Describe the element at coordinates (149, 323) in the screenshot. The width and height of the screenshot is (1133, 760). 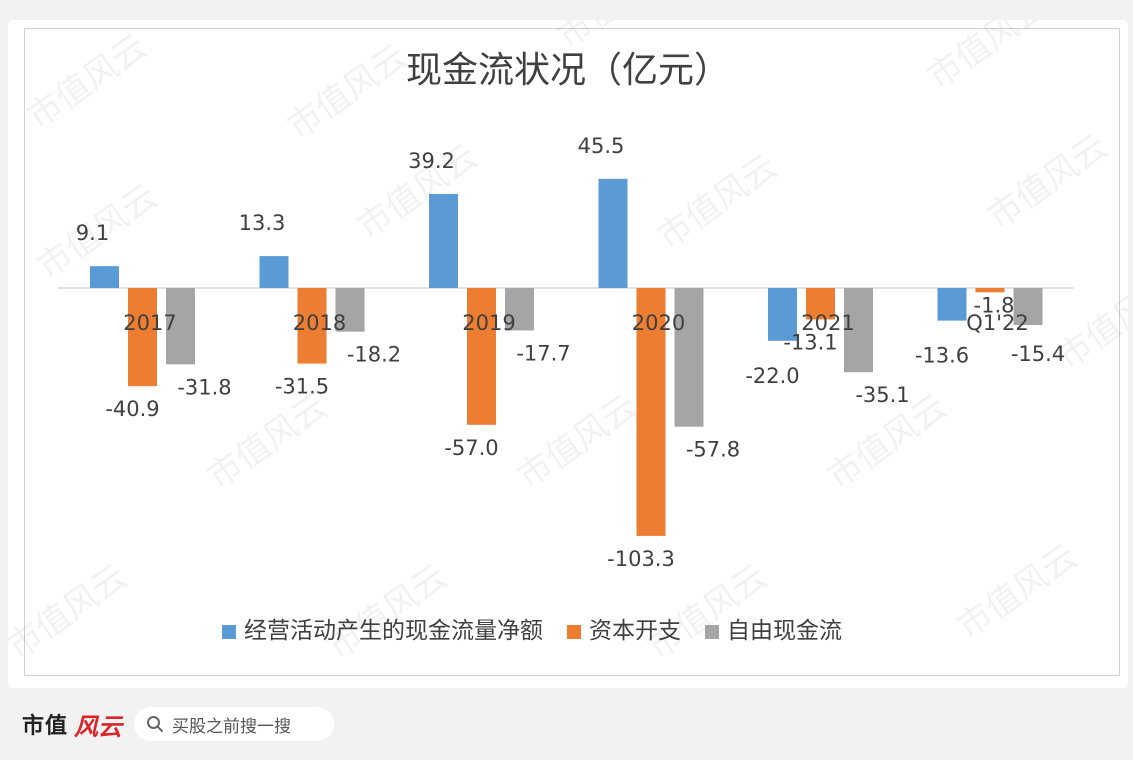
I see `category-label: 2017` at that location.